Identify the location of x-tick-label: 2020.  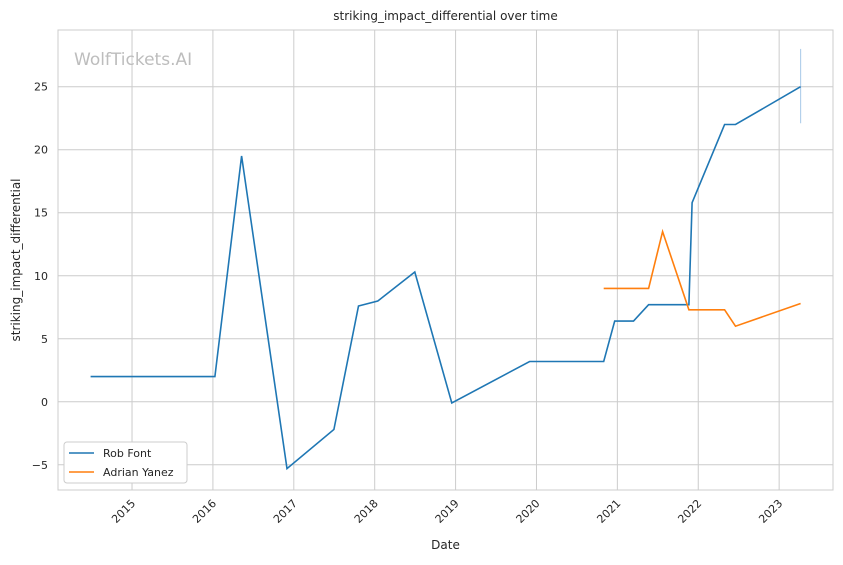
(528, 511).